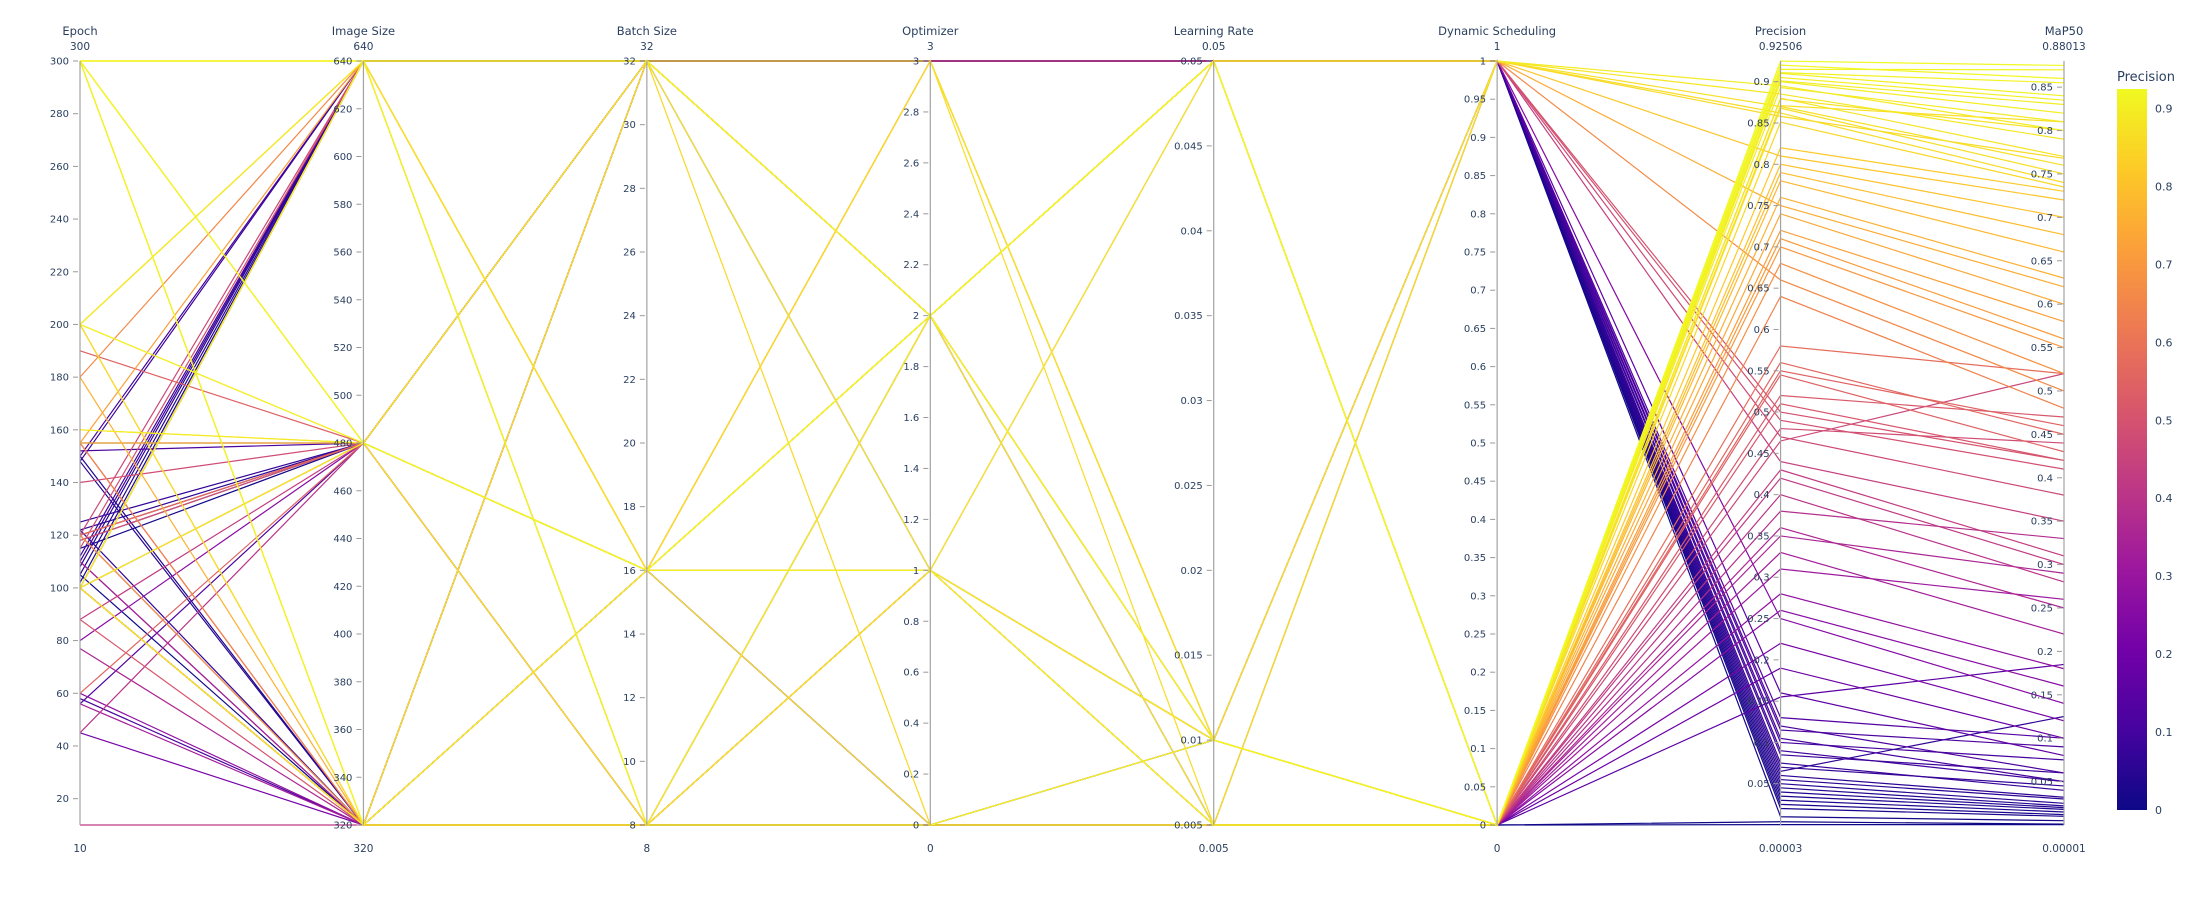 Image resolution: width=2200 pixels, height=904 pixels. I want to click on tick-label: 200, so click(59, 325).